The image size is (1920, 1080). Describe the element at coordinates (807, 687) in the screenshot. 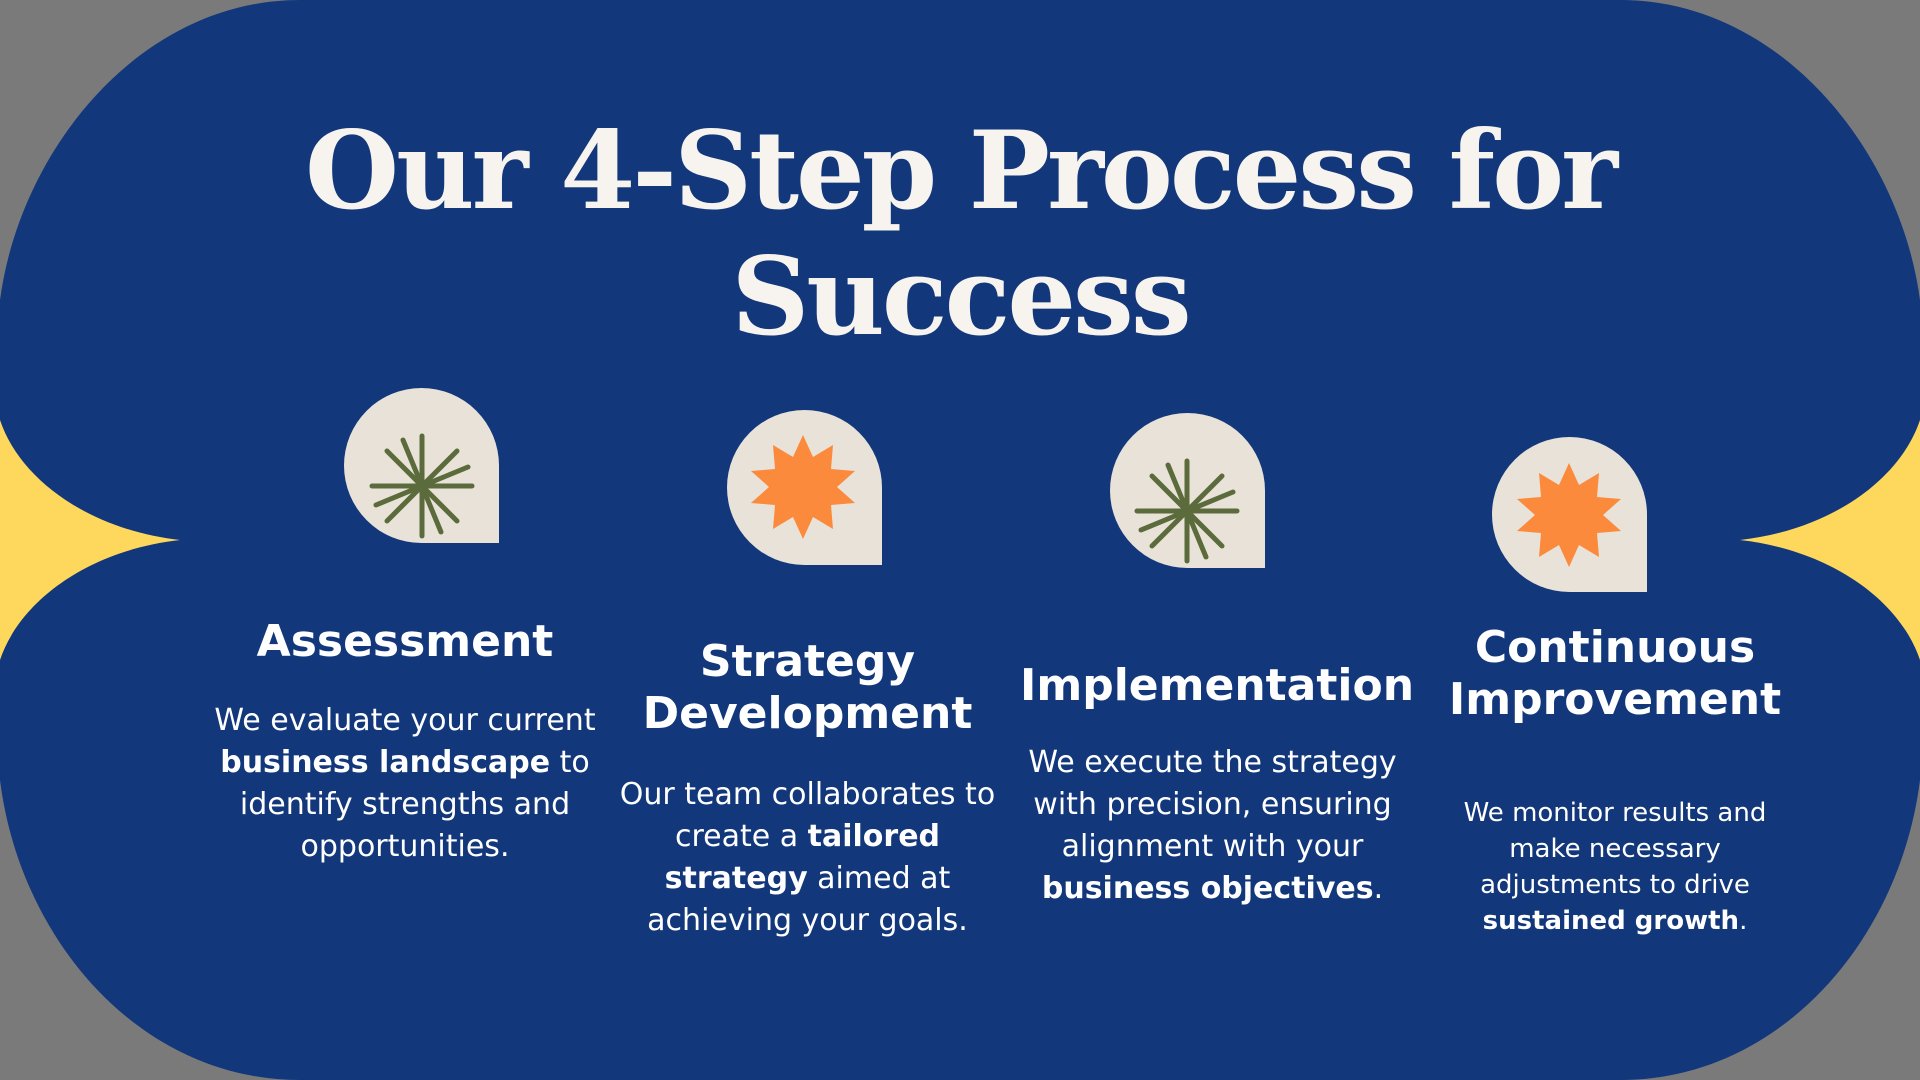

I see `step-2-title: Strategy Development` at that location.